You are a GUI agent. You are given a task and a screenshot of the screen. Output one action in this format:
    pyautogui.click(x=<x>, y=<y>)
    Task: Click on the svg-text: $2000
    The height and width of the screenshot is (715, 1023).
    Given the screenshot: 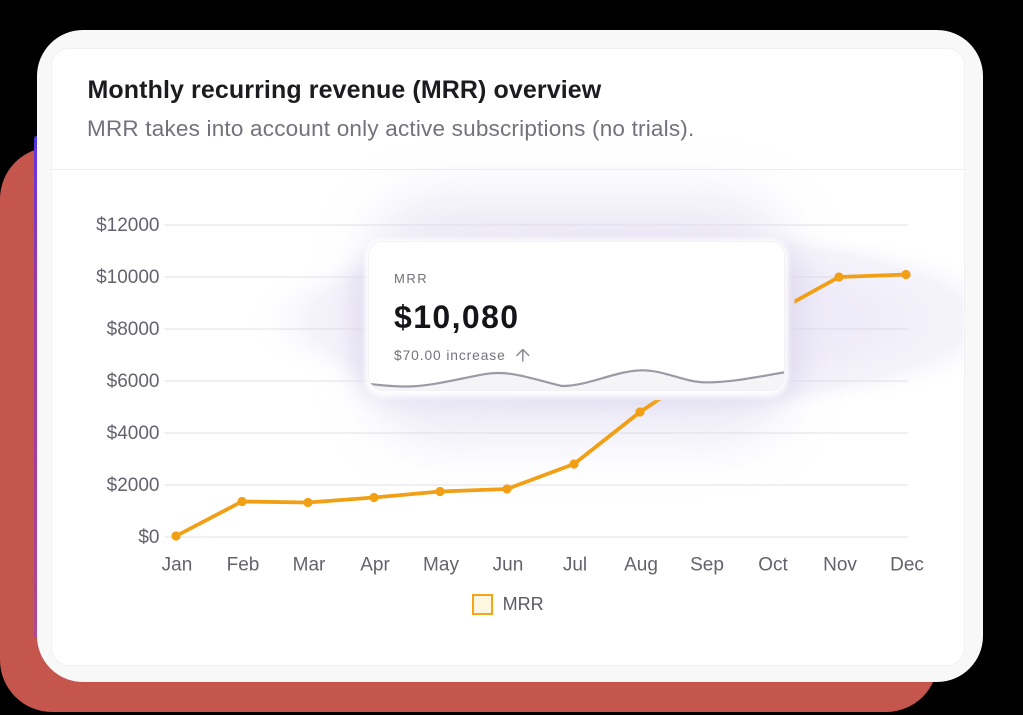 What is the action you would take?
    pyautogui.click(x=133, y=485)
    